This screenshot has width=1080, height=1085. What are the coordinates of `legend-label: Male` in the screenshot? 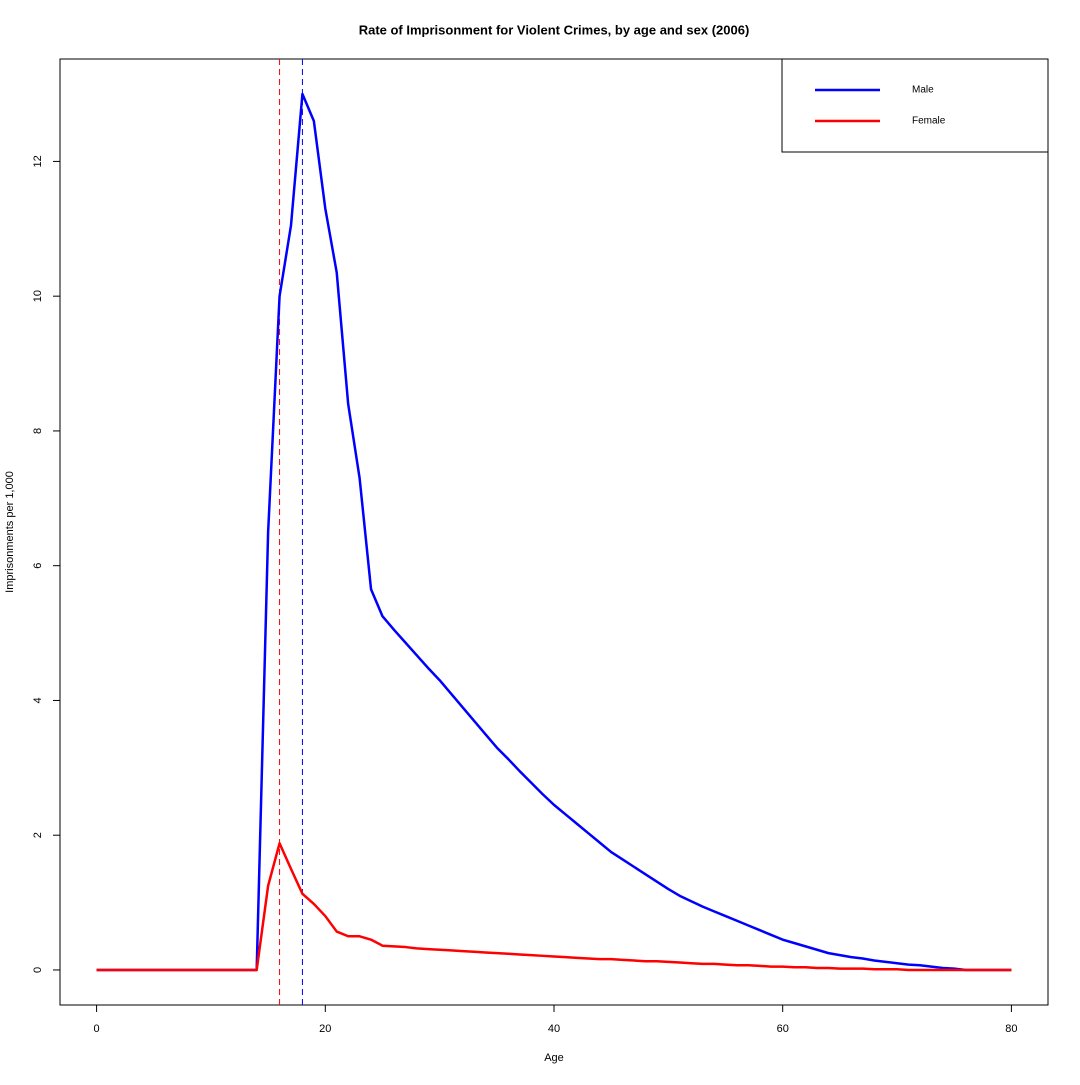 It's located at (923, 90).